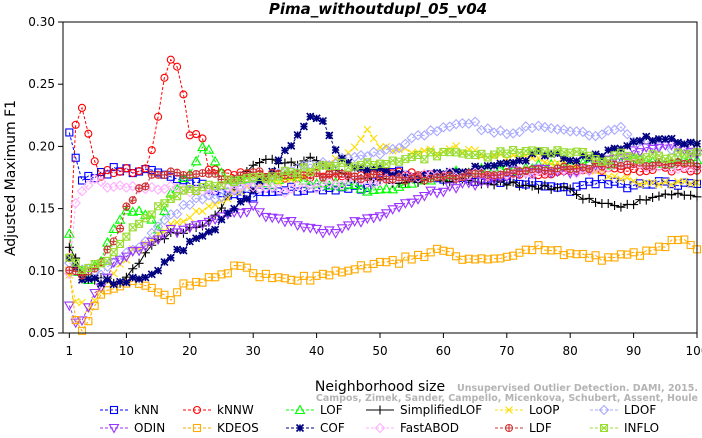 The height and width of the screenshot is (438, 702). I want to click on legend-label: LOF, so click(331, 410).